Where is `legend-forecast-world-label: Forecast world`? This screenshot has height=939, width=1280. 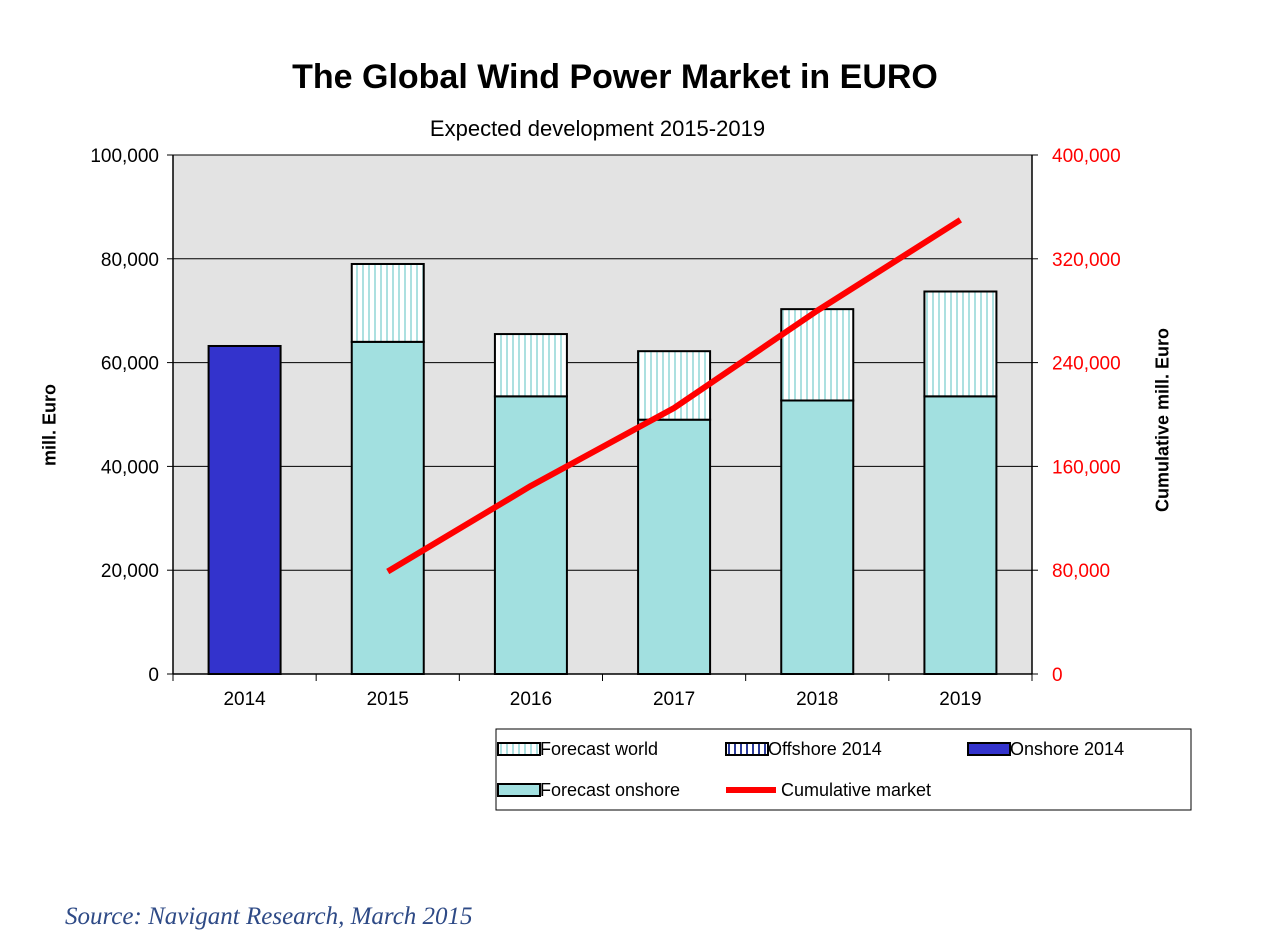 legend-forecast-world-label: Forecast world is located at coordinates (599, 749).